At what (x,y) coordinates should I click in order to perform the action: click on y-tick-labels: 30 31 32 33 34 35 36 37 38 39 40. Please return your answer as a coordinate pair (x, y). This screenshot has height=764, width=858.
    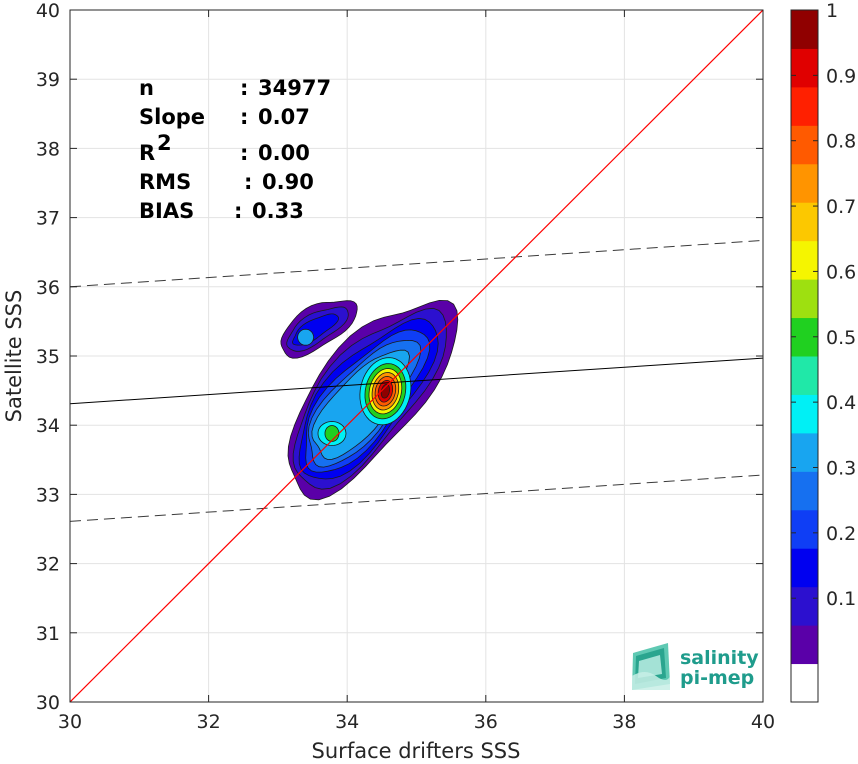
    Looking at the image, I should click on (48, 357).